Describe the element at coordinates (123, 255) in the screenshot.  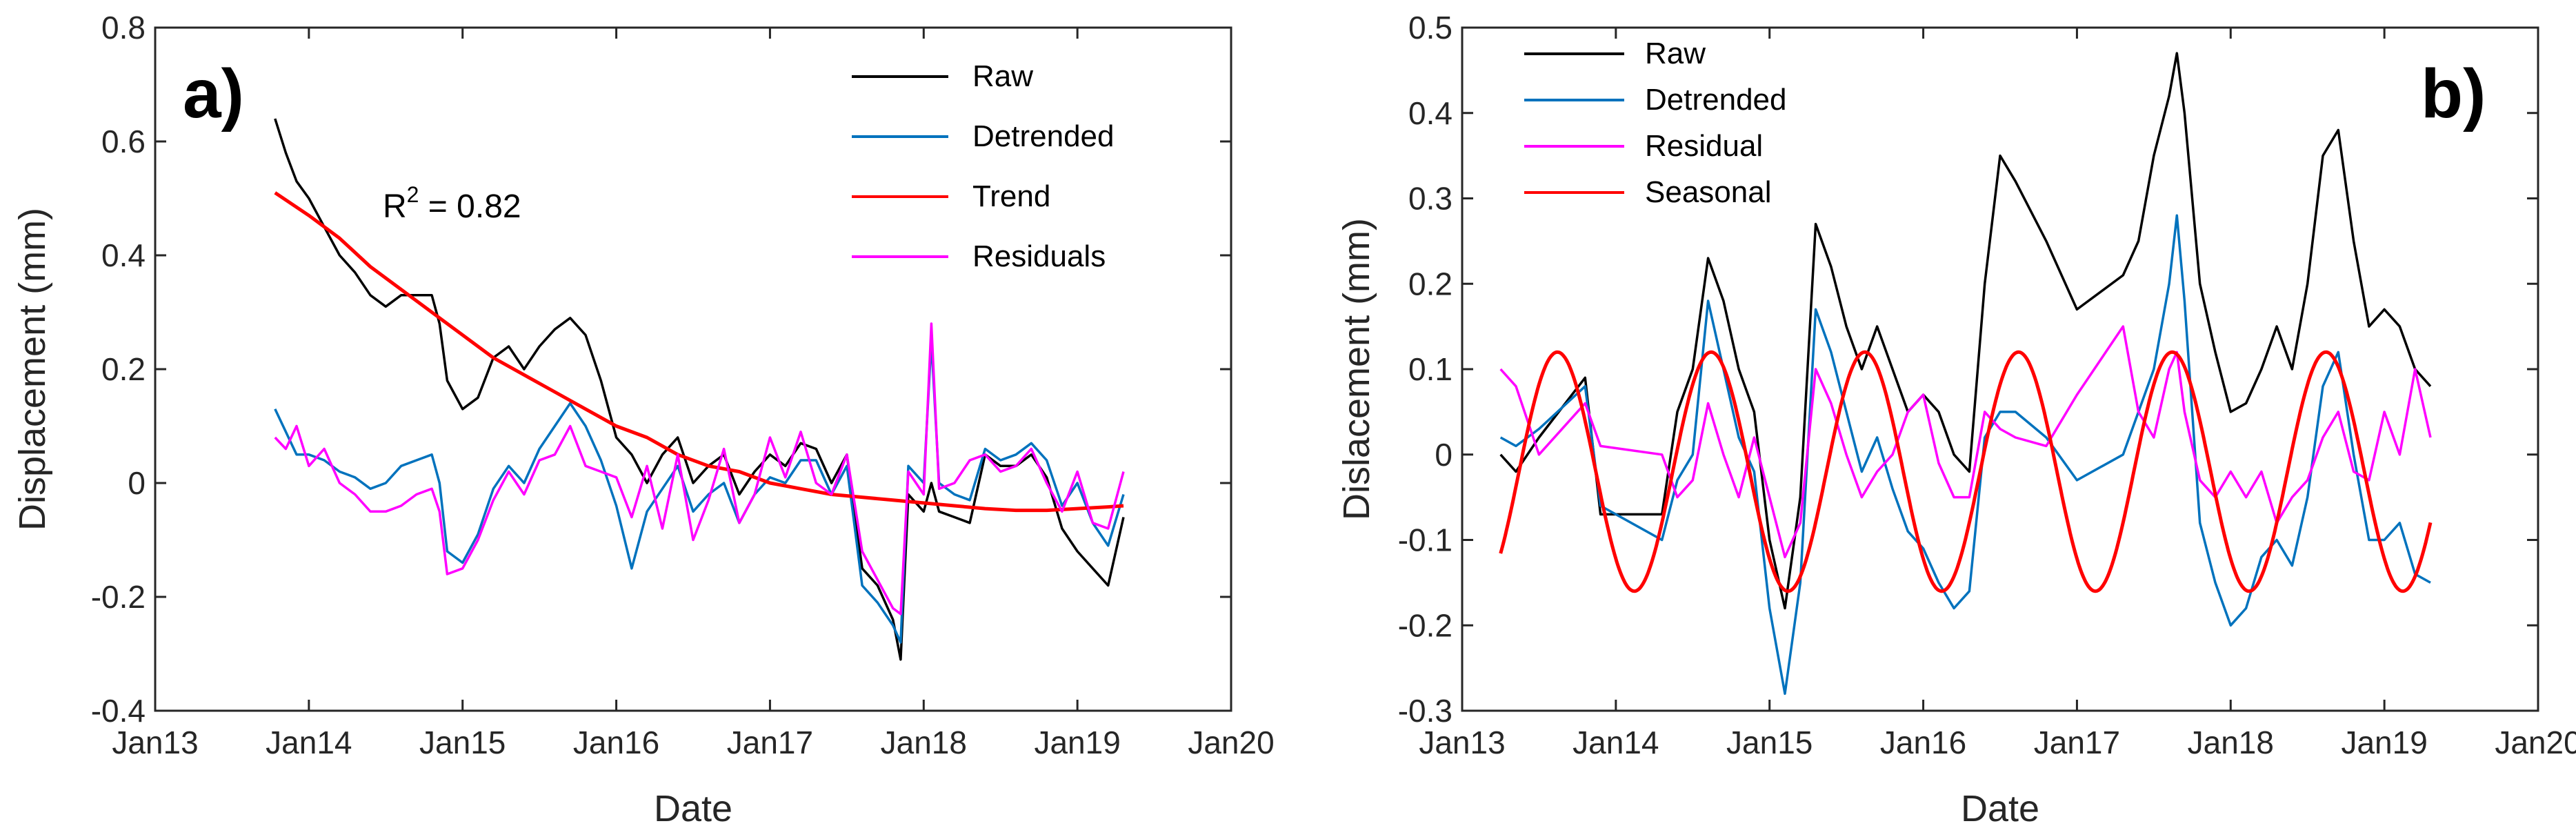
I see `panel-a-y-tick-label: 0.4` at that location.